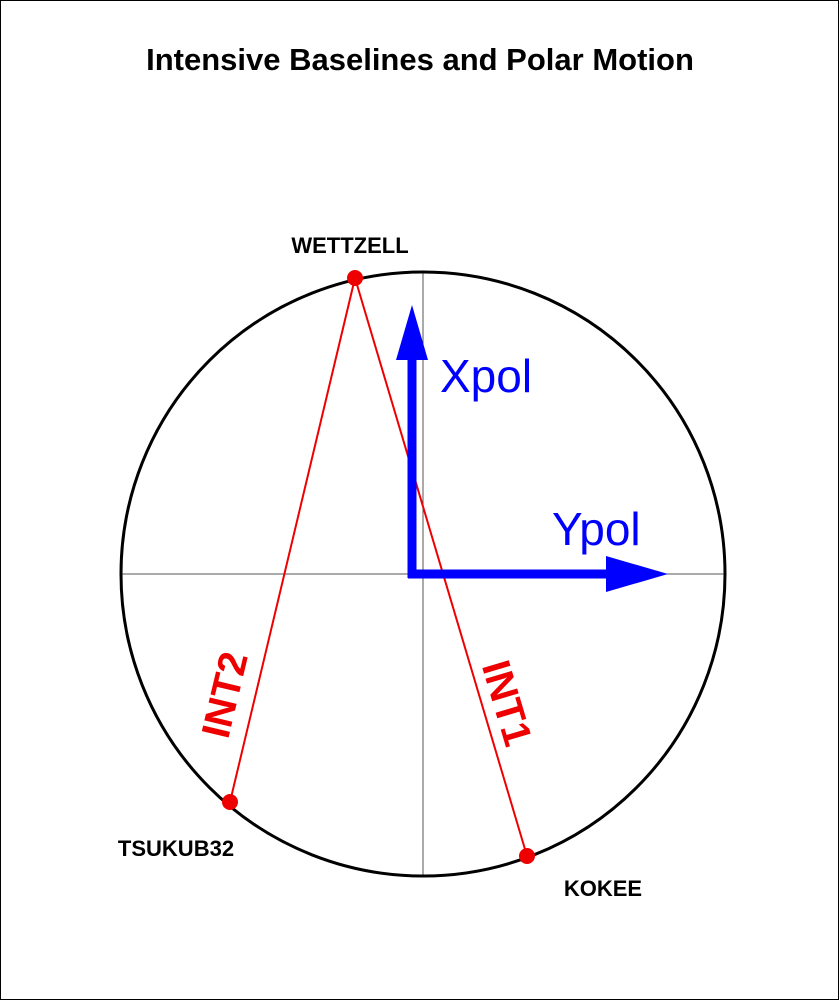 This screenshot has height=1000, width=839. What do you see at coordinates (349, 245) in the screenshot?
I see `station-label: WETTZELL` at bounding box center [349, 245].